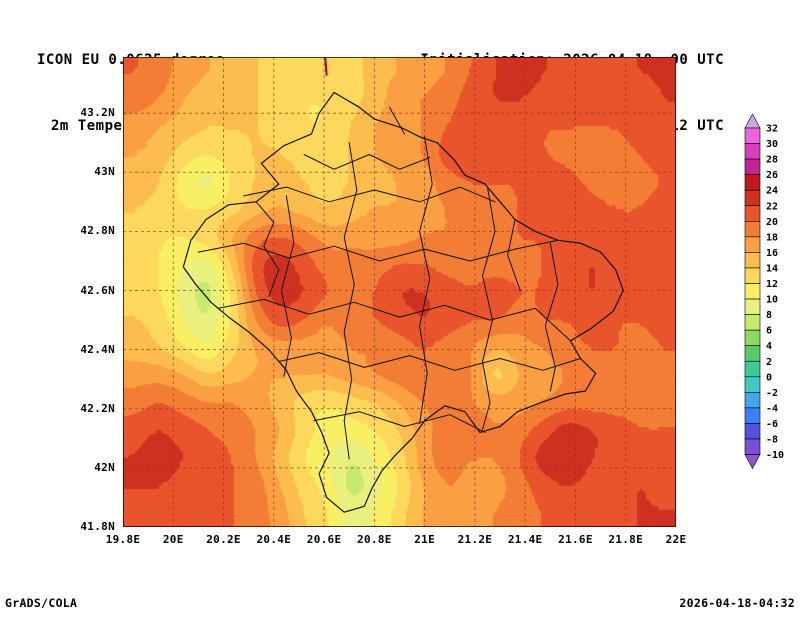 The image size is (800, 618). What do you see at coordinates (223, 539) in the screenshot?
I see `x-tick-label: 20.2E` at bounding box center [223, 539].